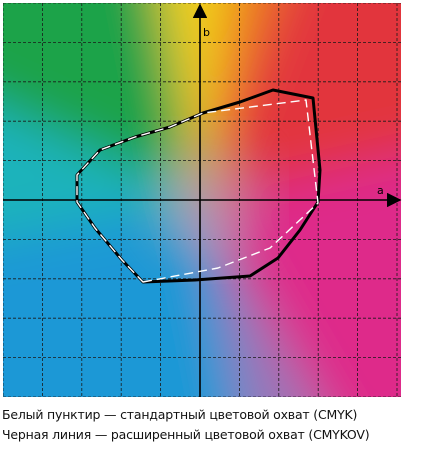 The height and width of the screenshot is (474, 425). What do you see at coordinates (206, 32) in the screenshot?
I see `b-axis-label: b` at bounding box center [206, 32].